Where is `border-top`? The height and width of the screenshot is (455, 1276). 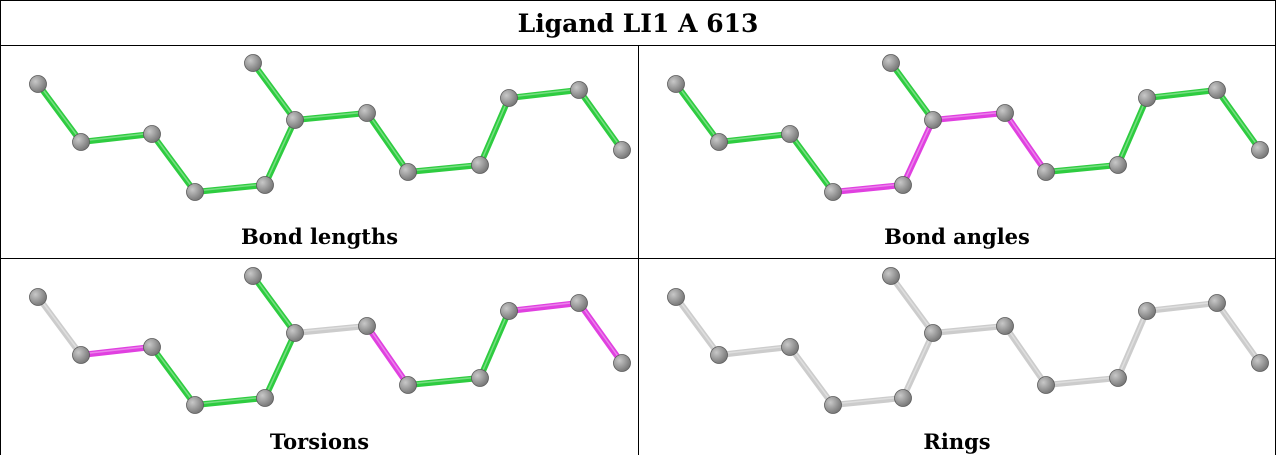
border-top is located at coordinates (638, 0).